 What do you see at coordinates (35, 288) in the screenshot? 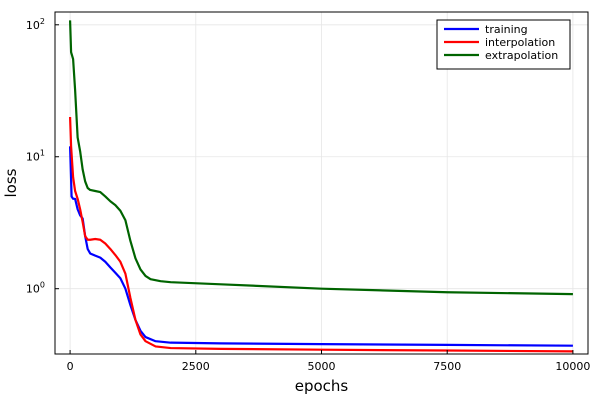
I see `y-tick-label: 10⁰` at bounding box center [35, 288].